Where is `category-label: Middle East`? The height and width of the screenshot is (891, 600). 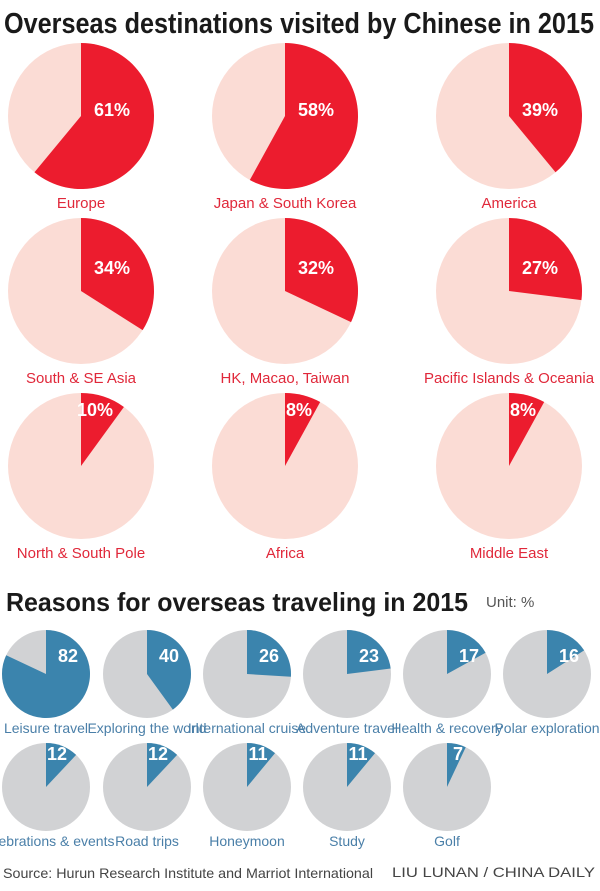
category-label: Middle East is located at coordinates (509, 553).